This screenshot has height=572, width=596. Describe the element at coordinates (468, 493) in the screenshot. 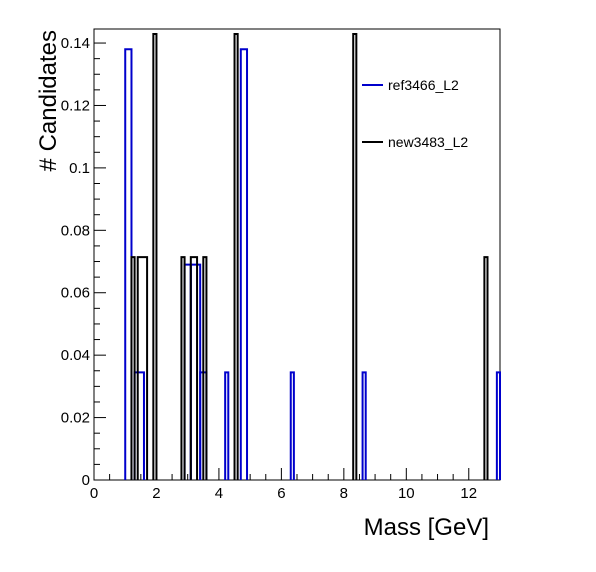

I see `x-tick-label: 12` at that location.